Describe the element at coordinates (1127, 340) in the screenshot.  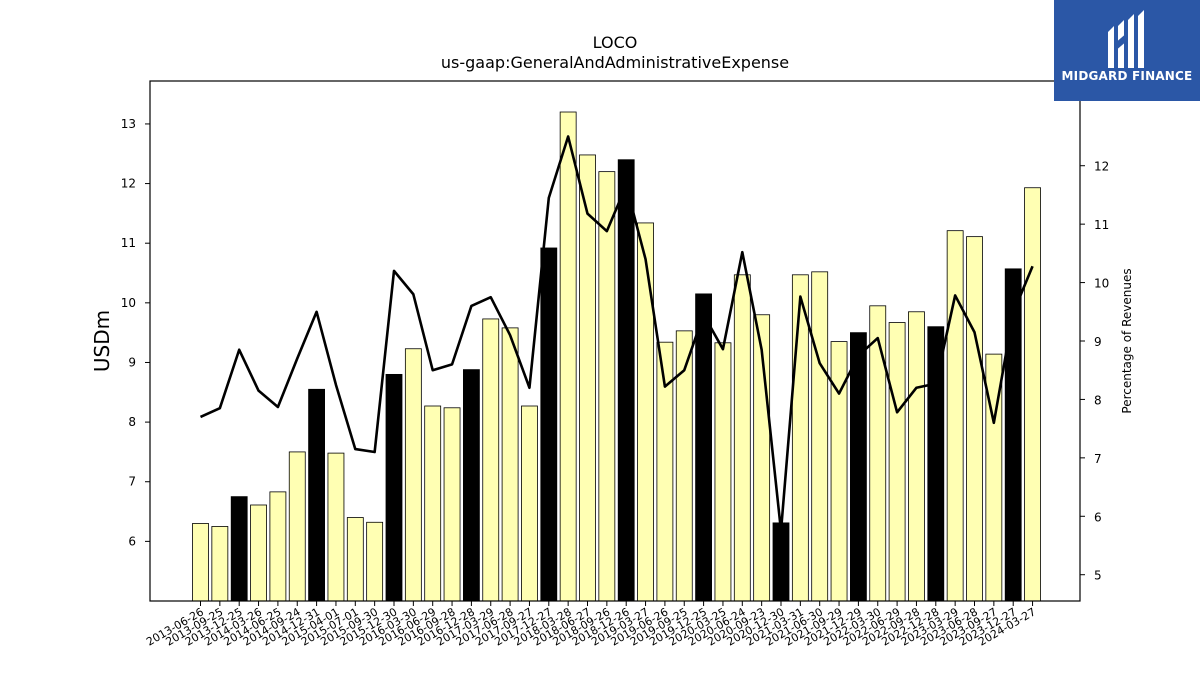
I see `y-axis-label-right: Percentage of Revenues` at that location.